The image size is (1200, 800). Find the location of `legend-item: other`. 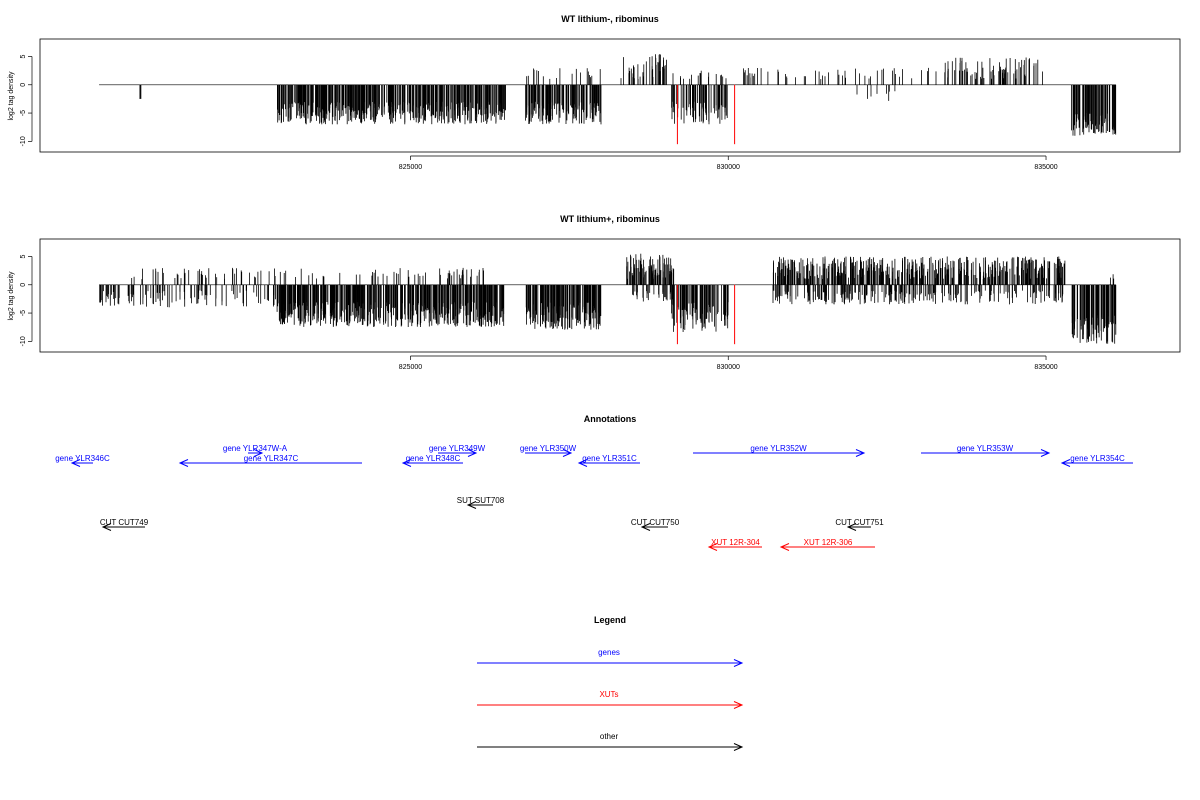

legend-item: other is located at coordinates (610, 741).